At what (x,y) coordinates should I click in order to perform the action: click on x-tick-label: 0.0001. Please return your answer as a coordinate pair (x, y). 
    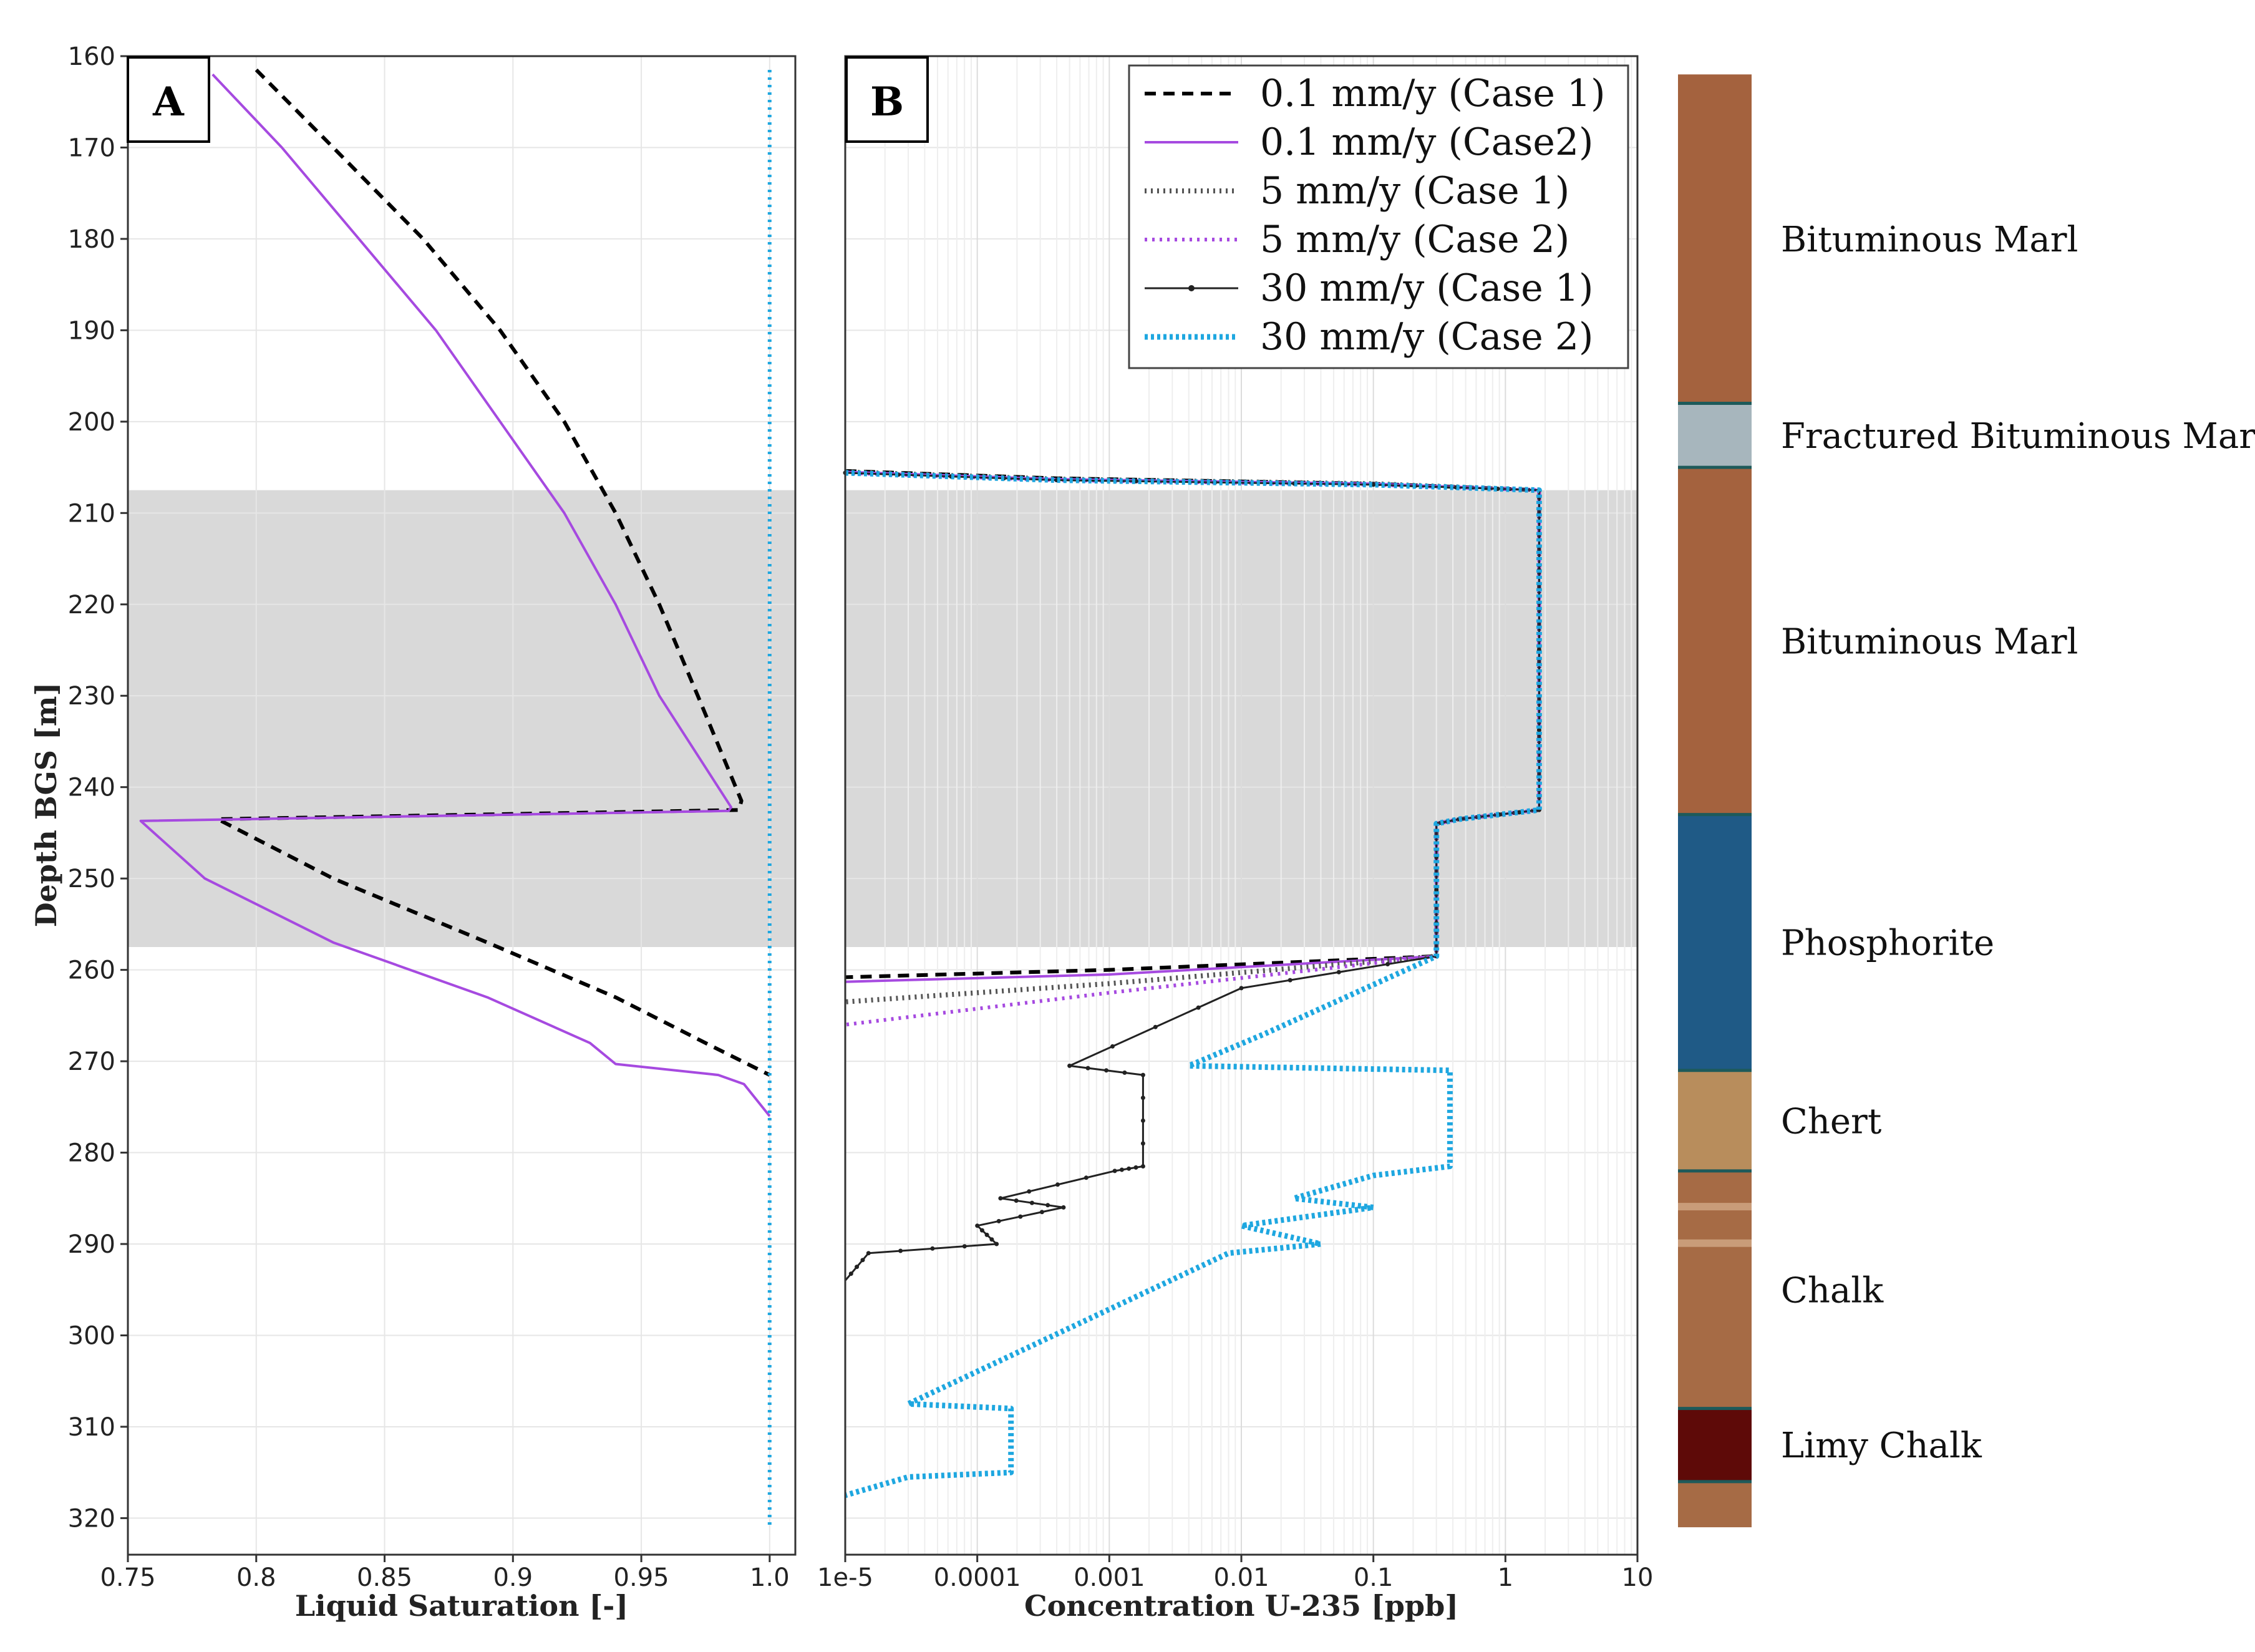
    Looking at the image, I should click on (977, 1577).